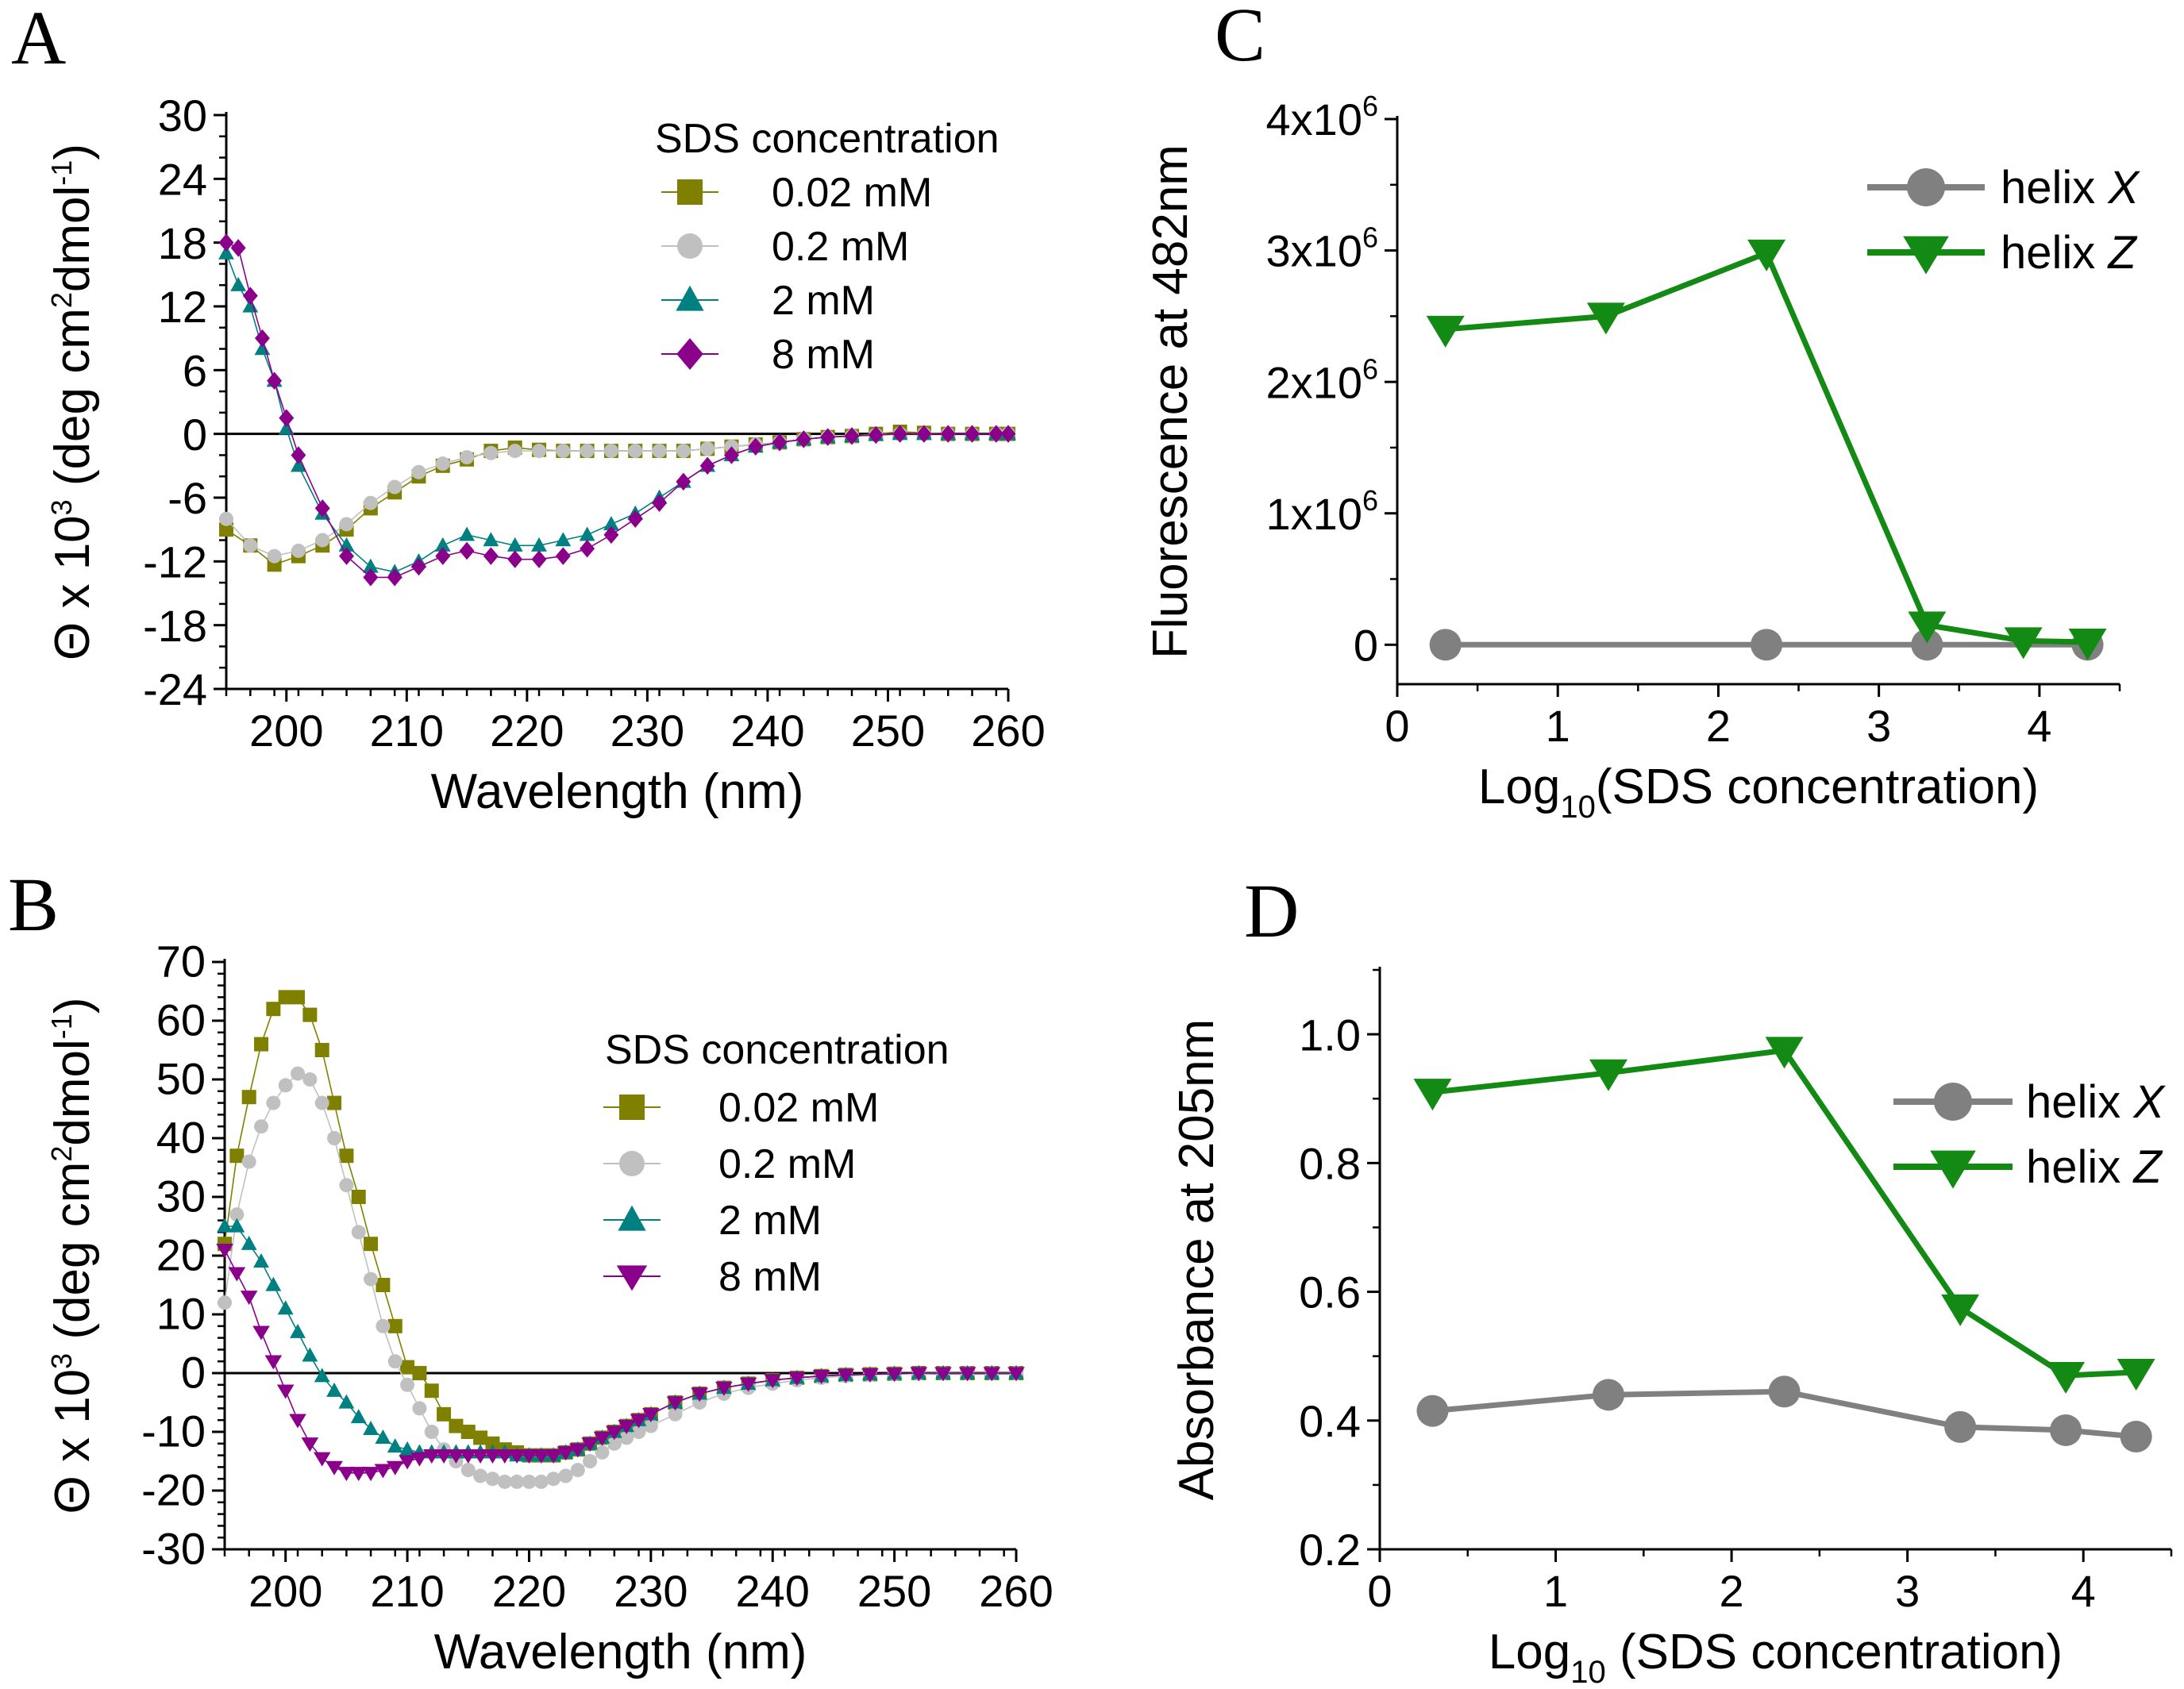 The image size is (2184, 1689). Describe the element at coordinates (787, 1164) in the screenshot. I see `legend-label: 0.2 mM` at that location.